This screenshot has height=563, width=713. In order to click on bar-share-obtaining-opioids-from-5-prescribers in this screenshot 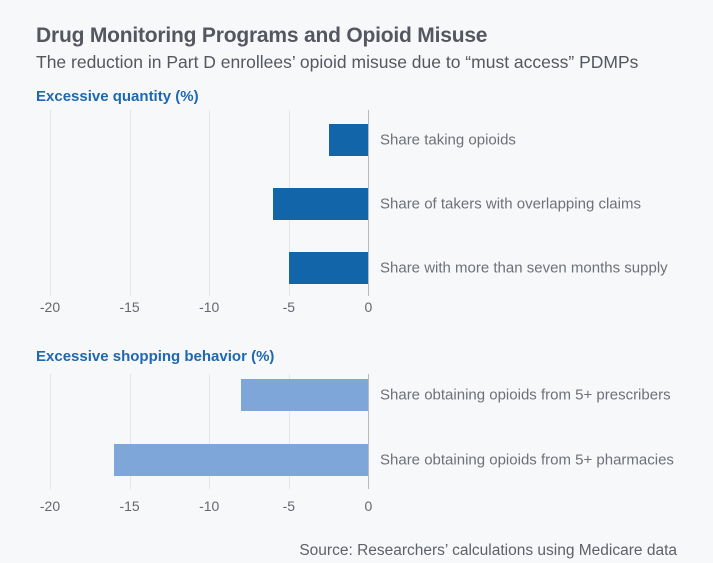, I will do `click(305, 395)`.